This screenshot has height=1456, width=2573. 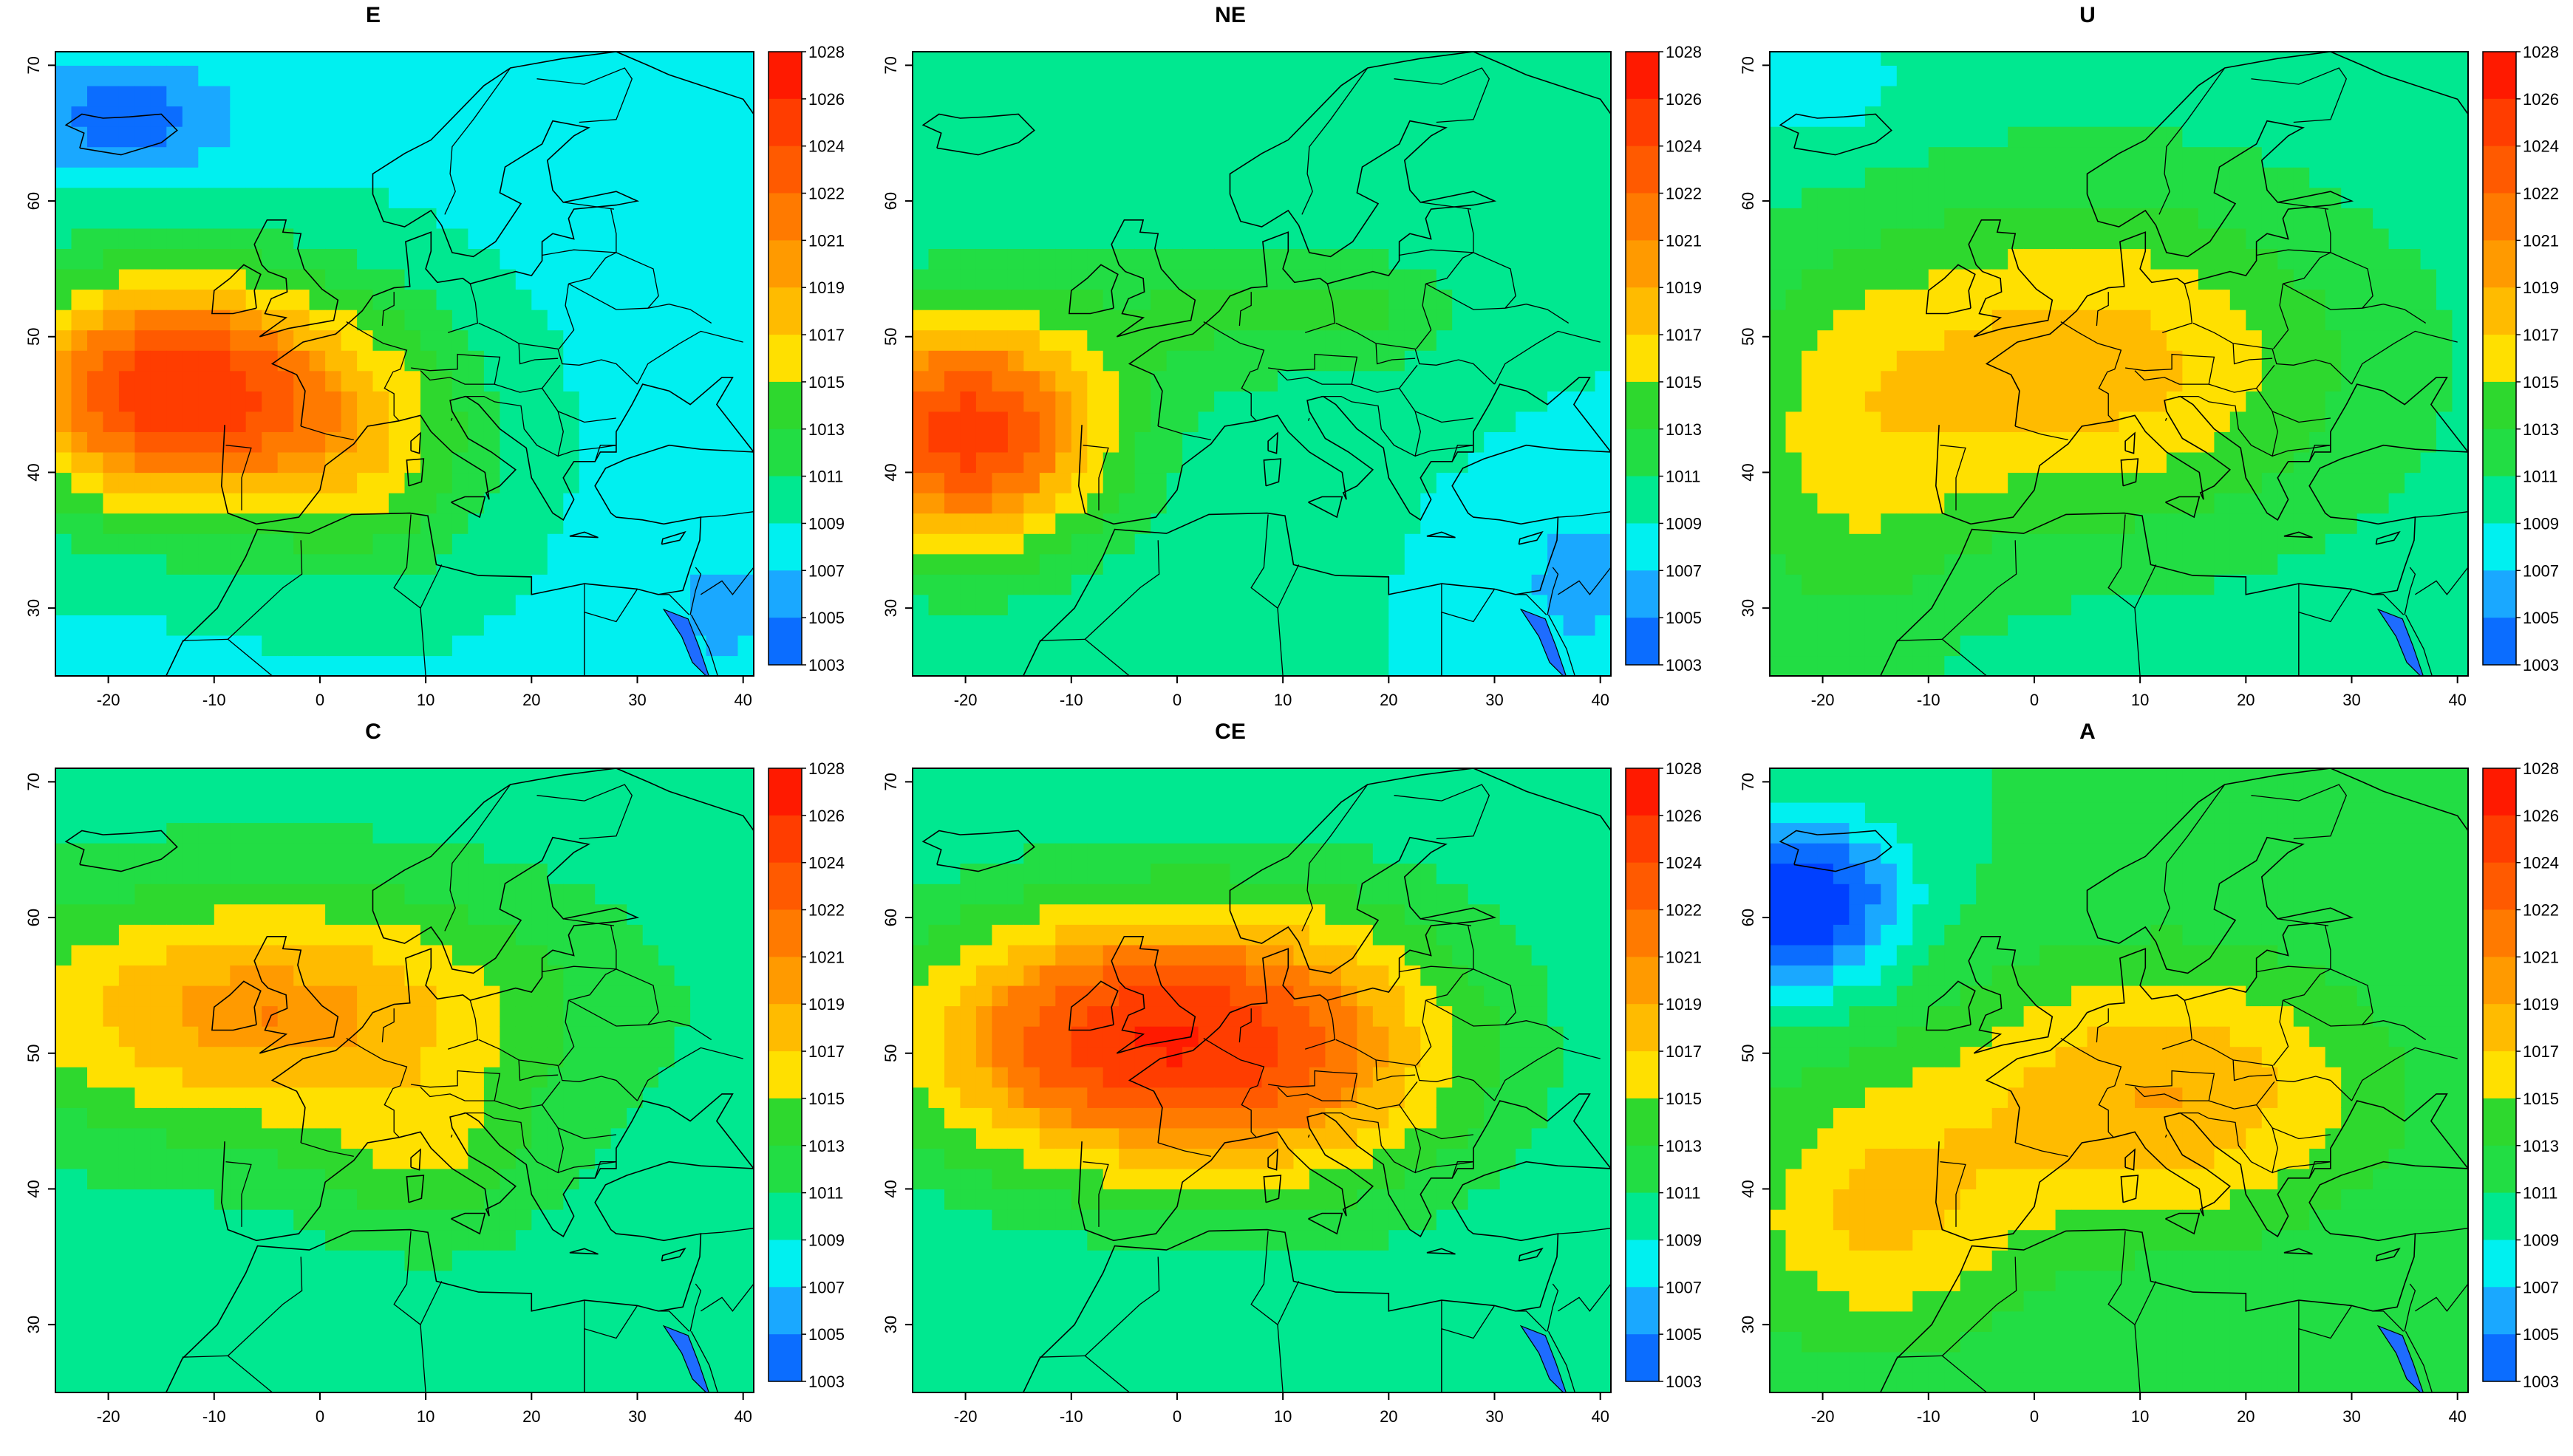 I want to click on colorbar-frame, so click(x=2499, y=358).